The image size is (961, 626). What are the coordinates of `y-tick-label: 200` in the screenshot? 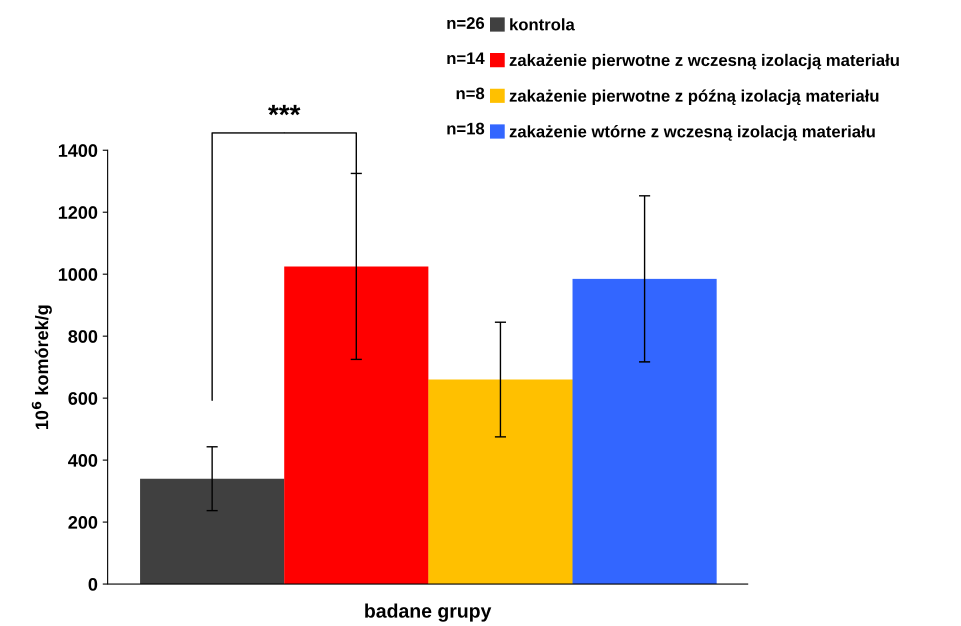 It's located at (83, 522).